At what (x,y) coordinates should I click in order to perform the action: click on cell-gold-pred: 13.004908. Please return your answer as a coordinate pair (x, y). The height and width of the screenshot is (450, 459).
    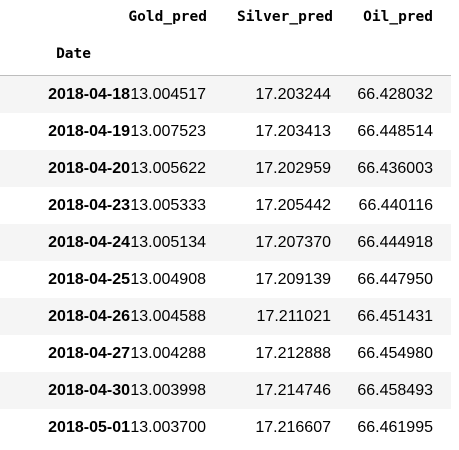
    Looking at the image, I should click on (168, 279).